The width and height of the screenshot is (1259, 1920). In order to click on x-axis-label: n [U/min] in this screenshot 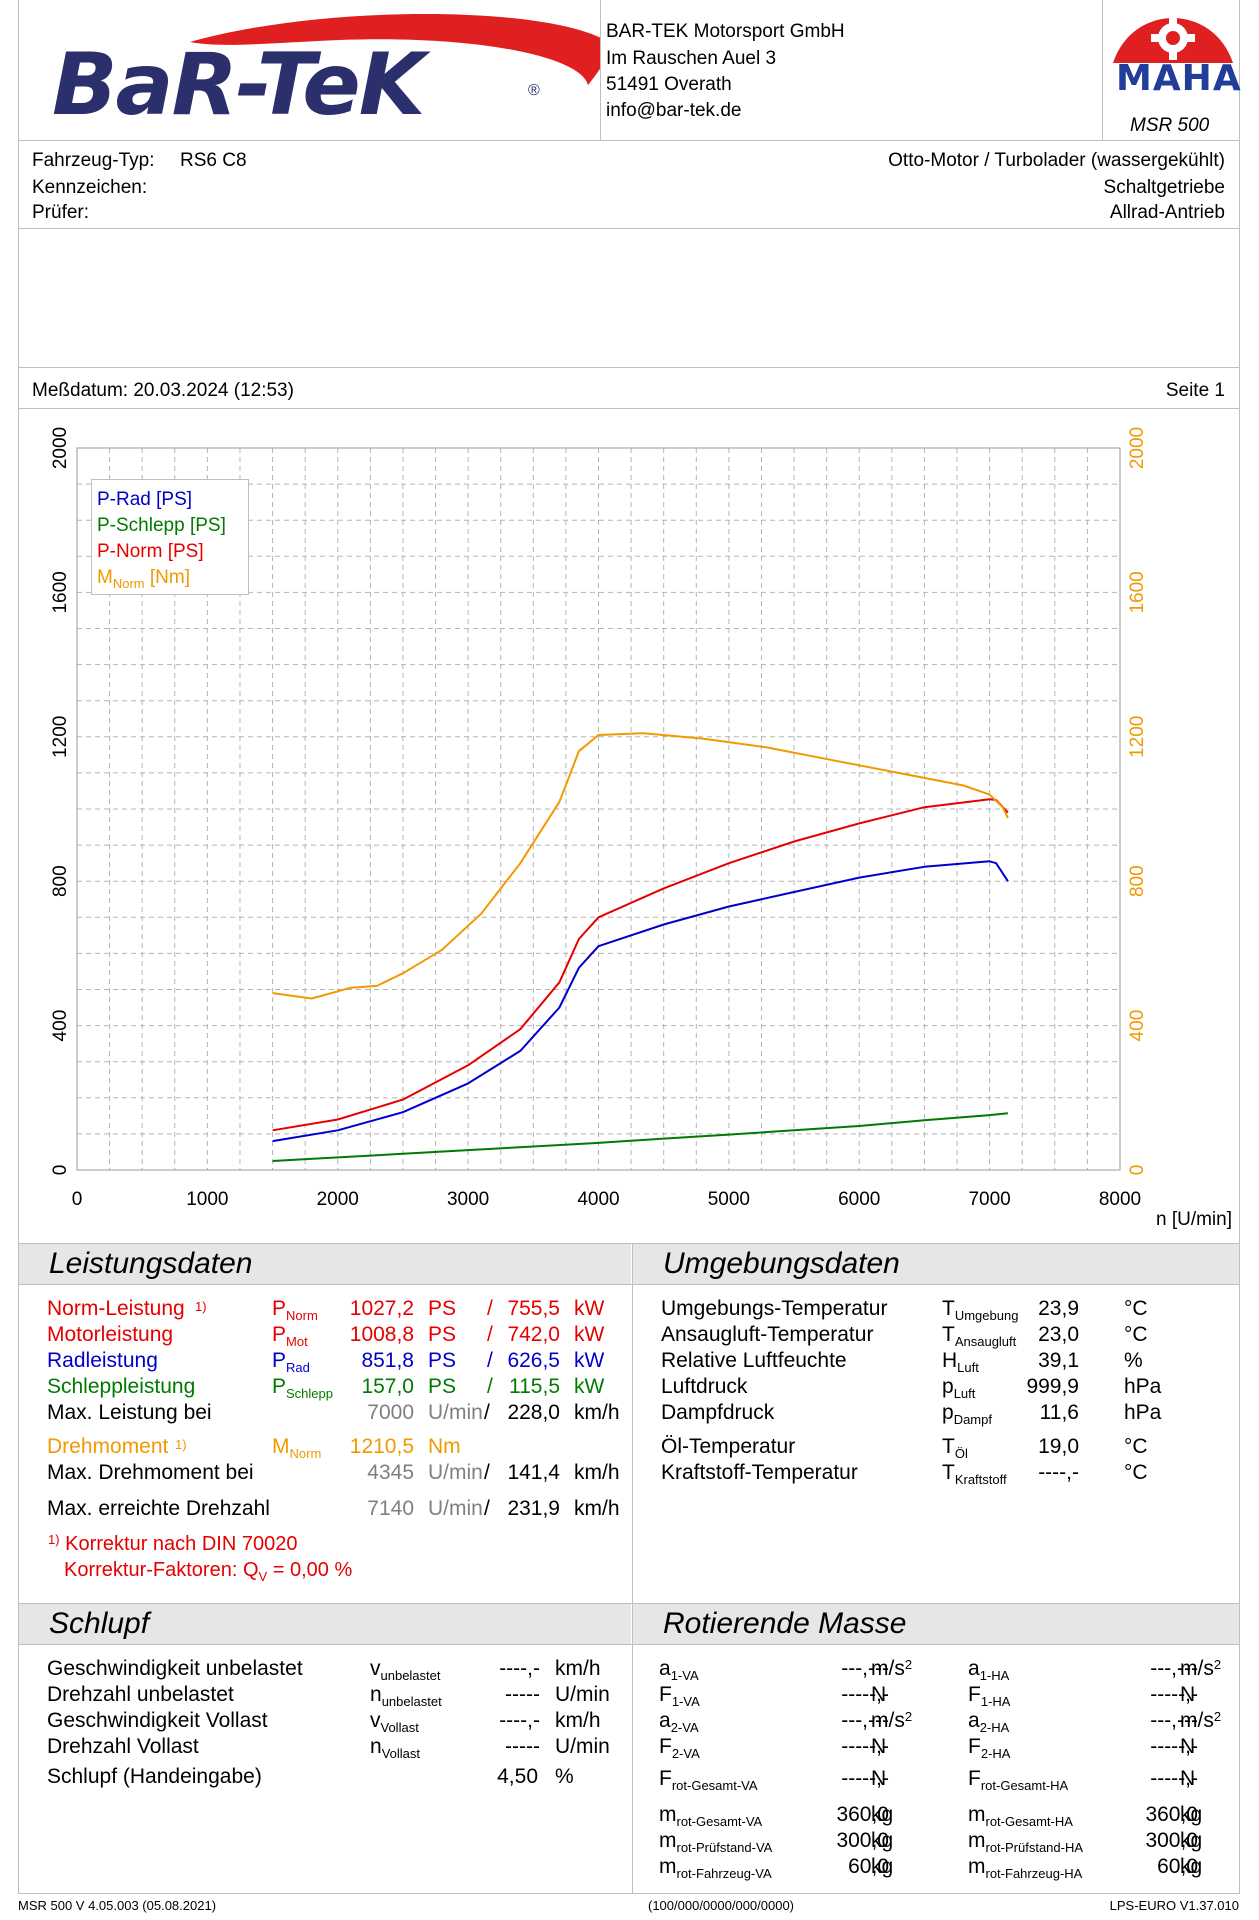, I will do `click(1194, 1219)`.